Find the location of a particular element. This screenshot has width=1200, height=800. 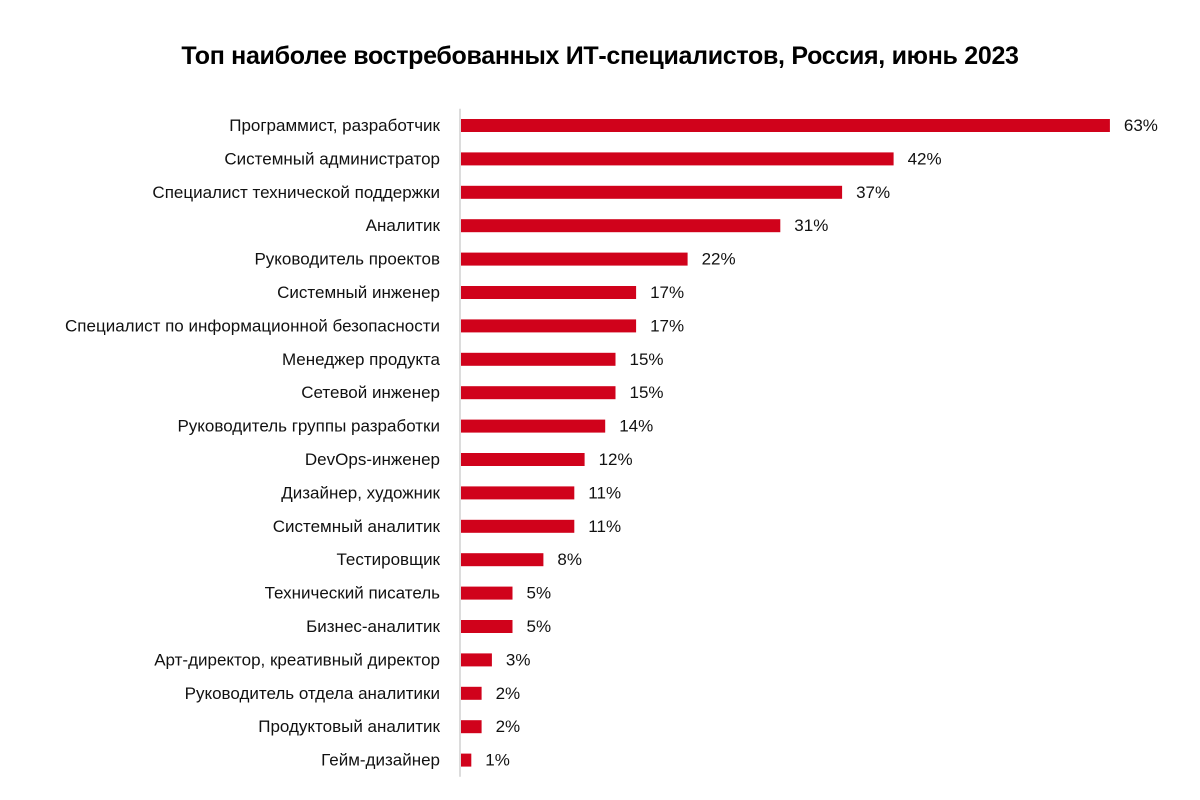

category-label: Бизнес-аналитик is located at coordinates (373, 626).